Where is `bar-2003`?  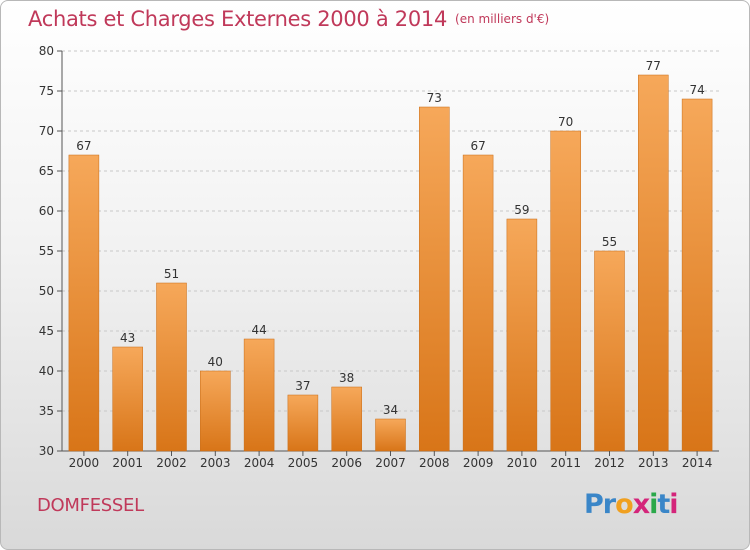 bar-2003 is located at coordinates (215, 411).